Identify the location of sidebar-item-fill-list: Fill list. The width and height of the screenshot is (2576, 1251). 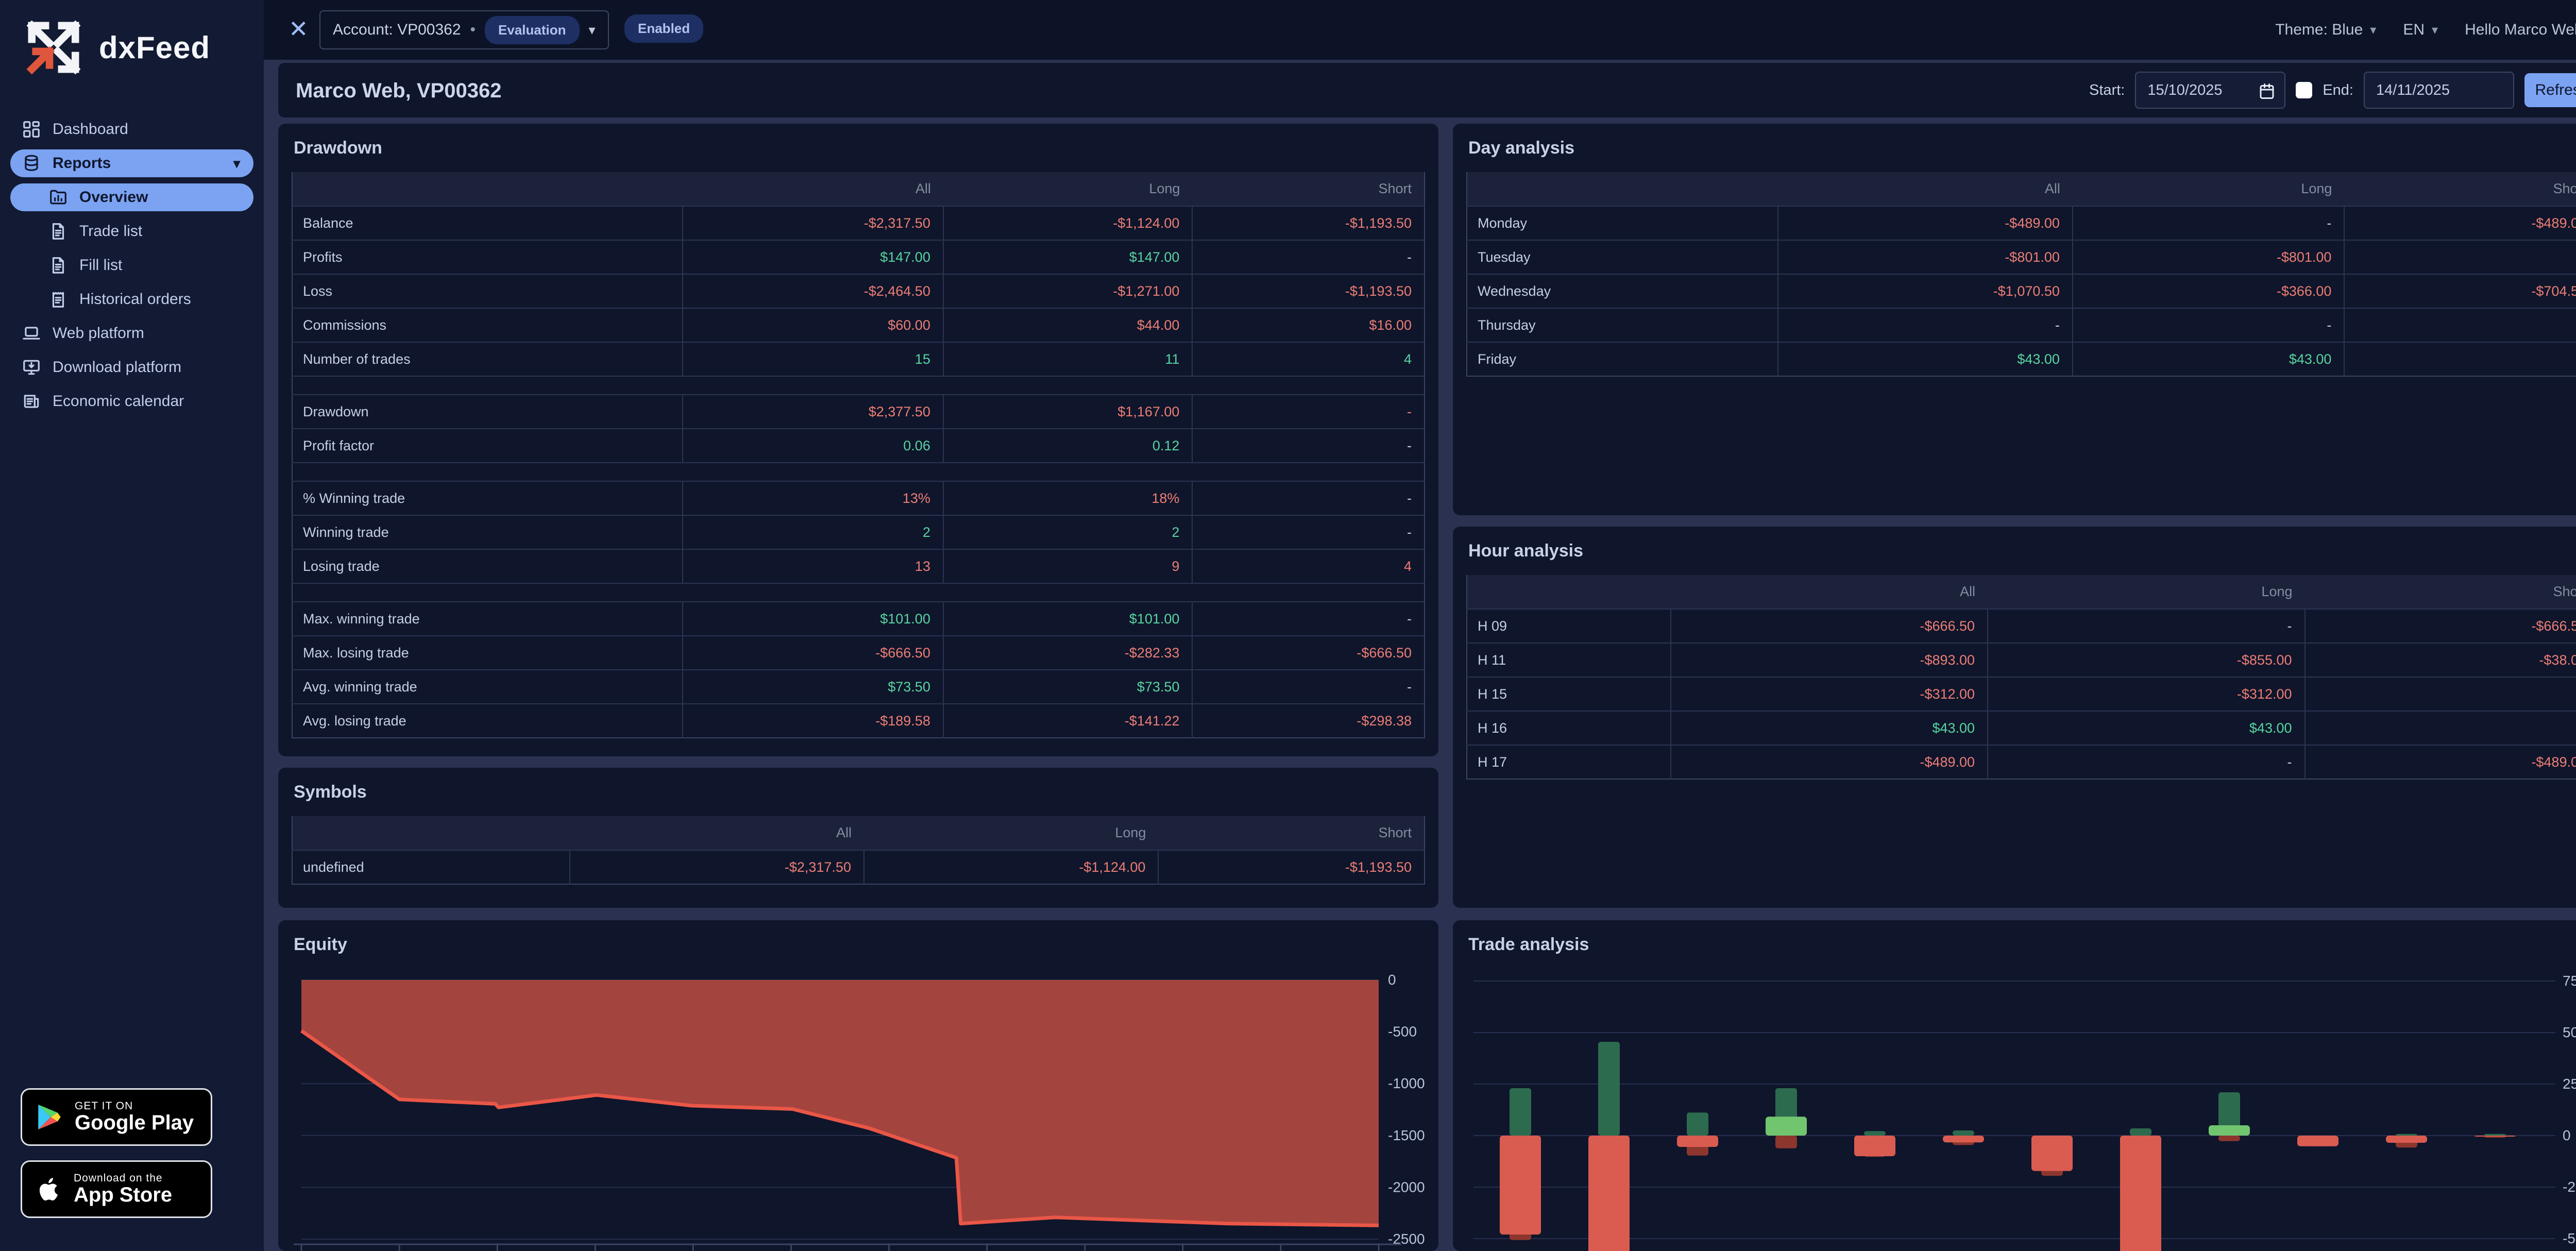
(131, 265).